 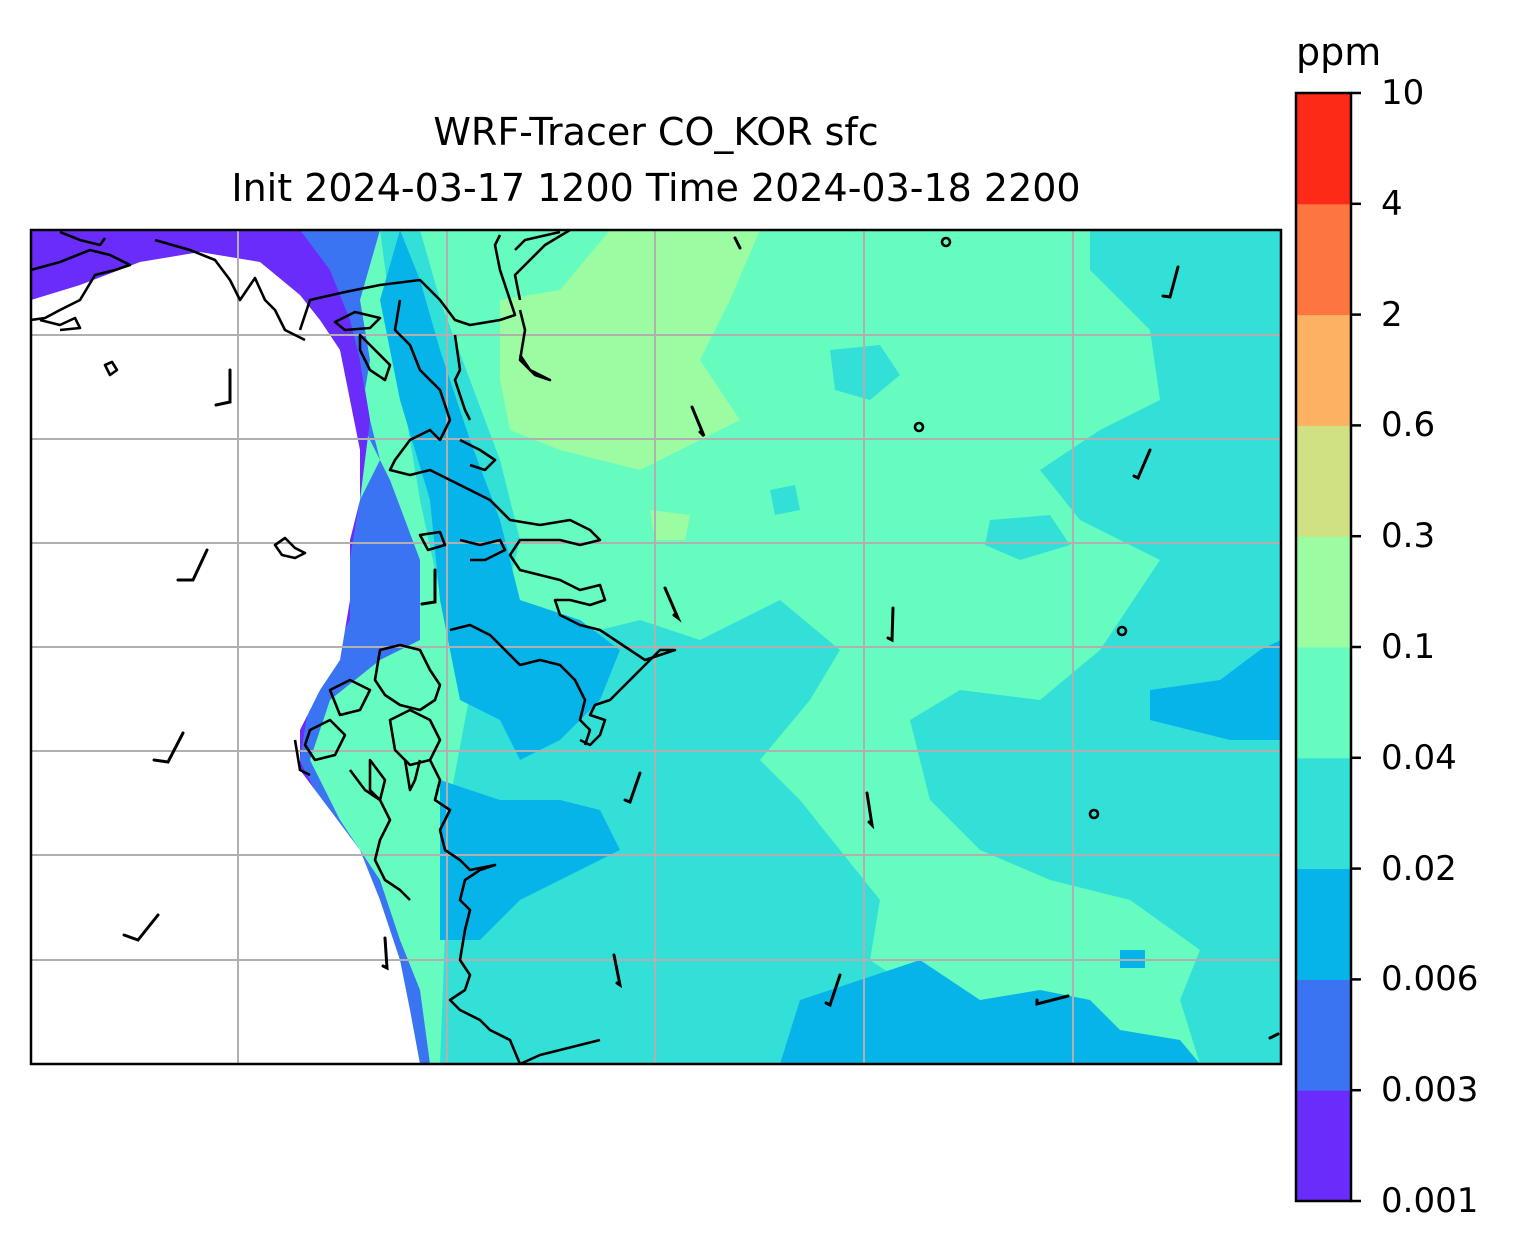 What do you see at coordinates (1419, 868) in the screenshot?
I see `colorbar-tick-label: 0.02` at bounding box center [1419, 868].